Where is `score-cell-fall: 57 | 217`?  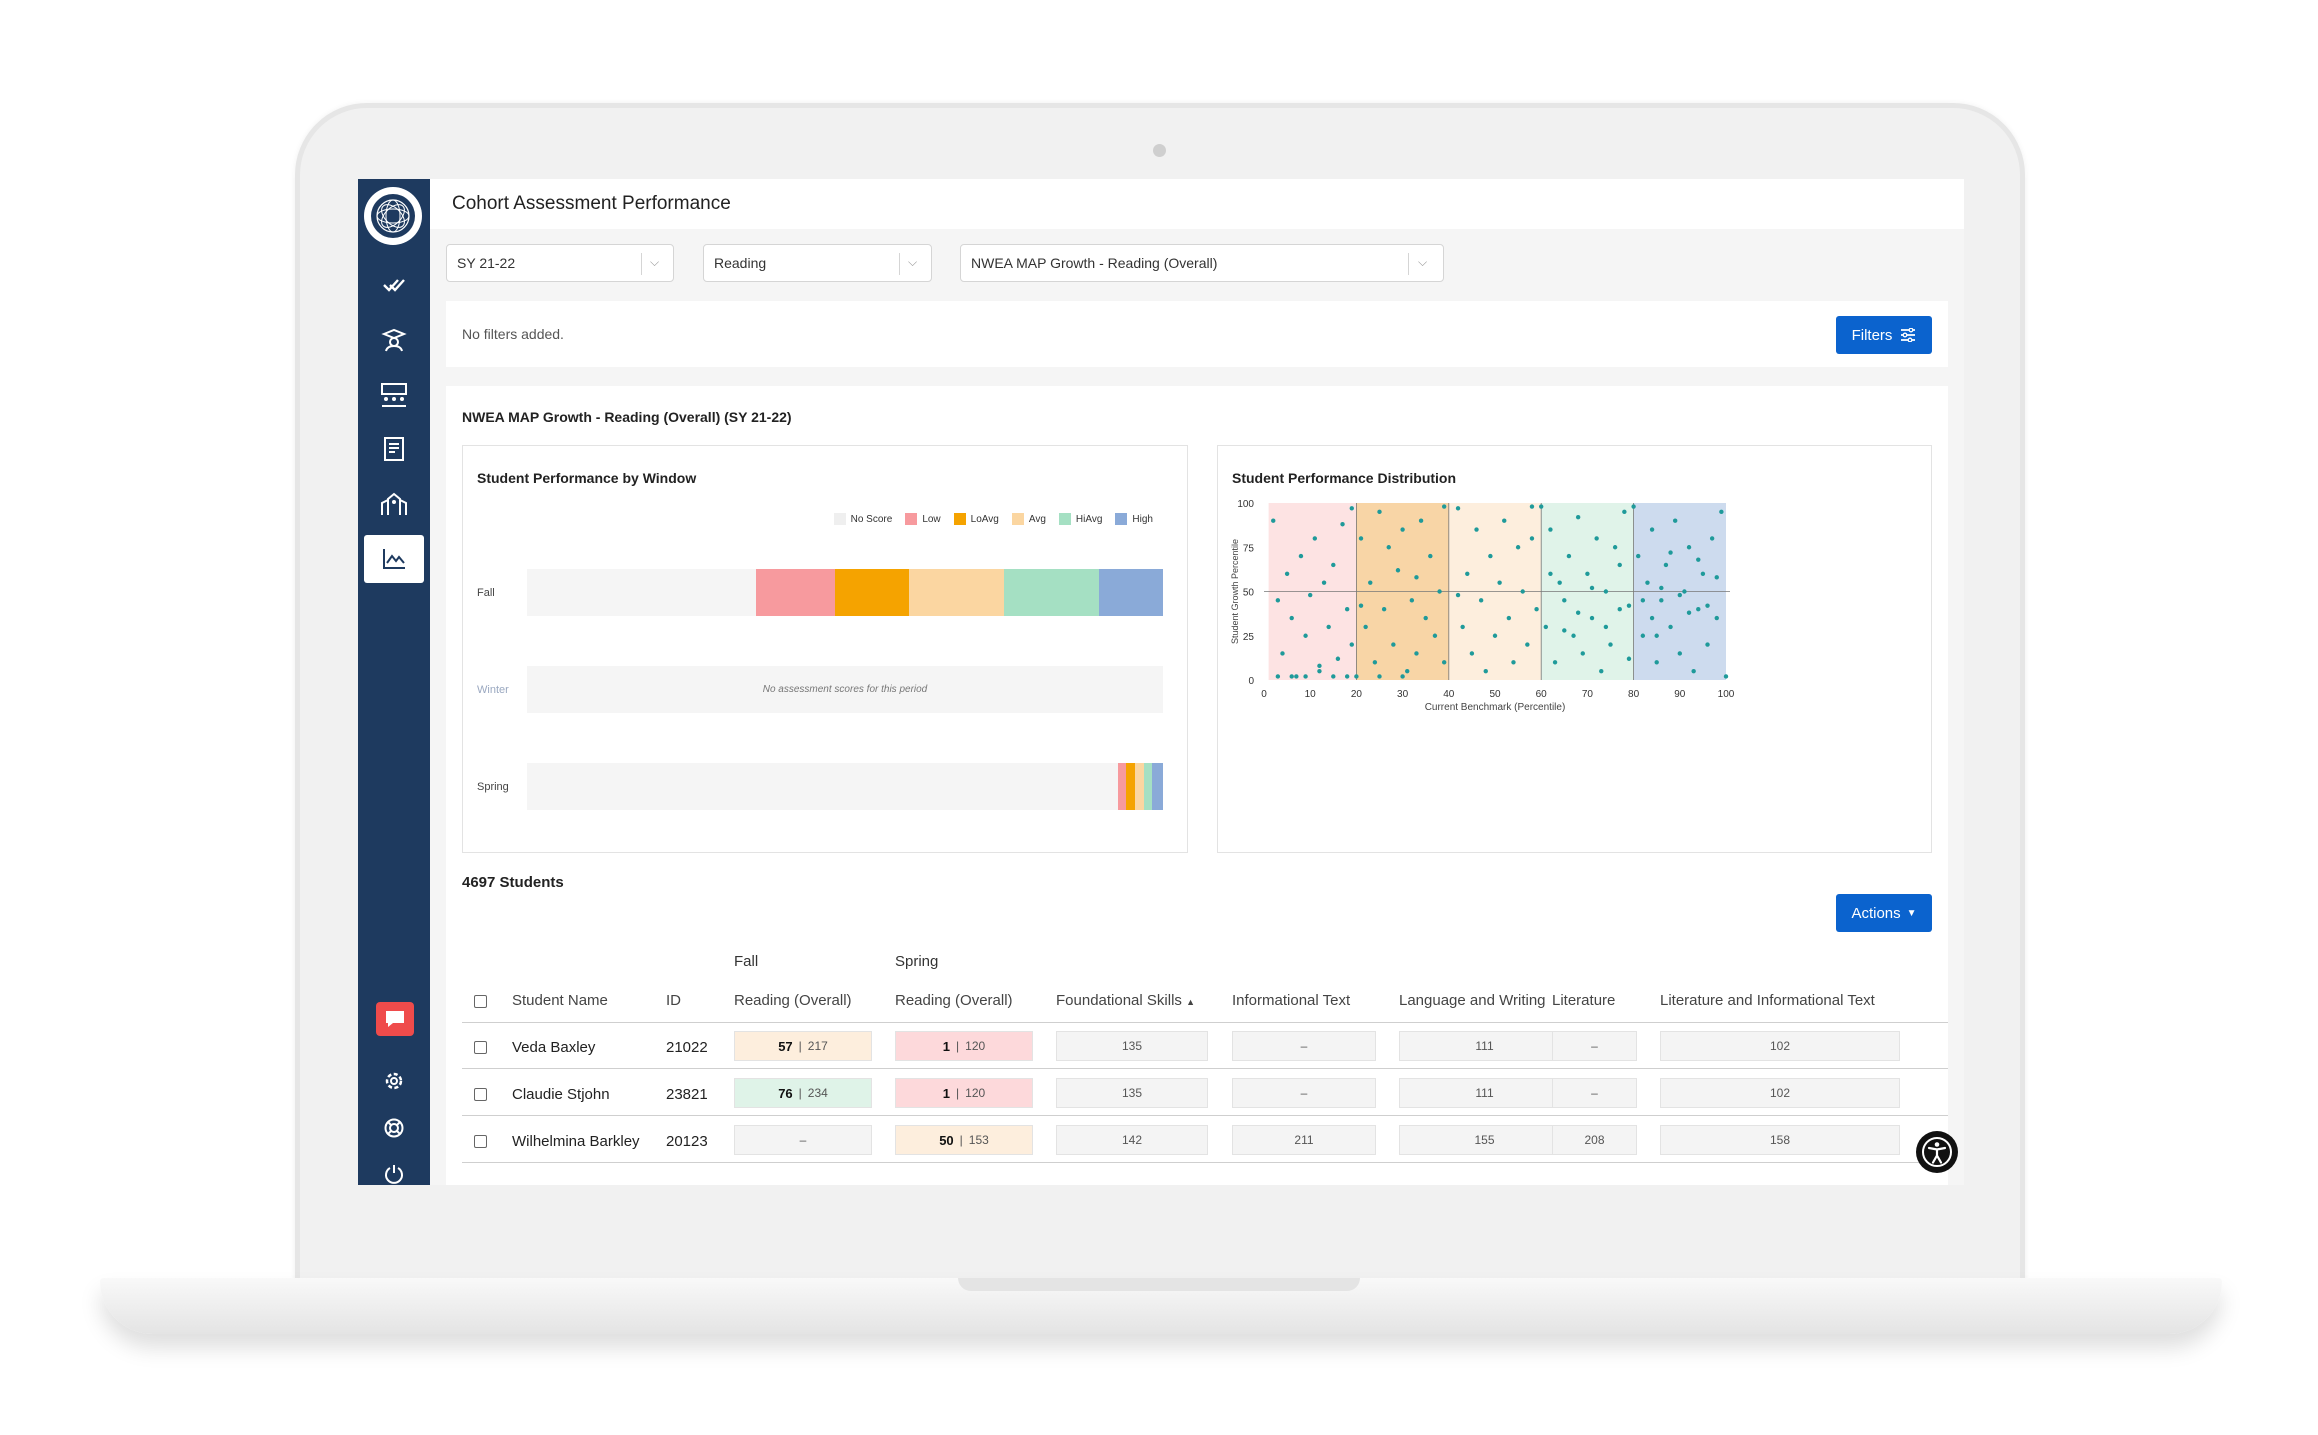
score-cell-fall: 57 | 217 is located at coordinates (803, 1046).